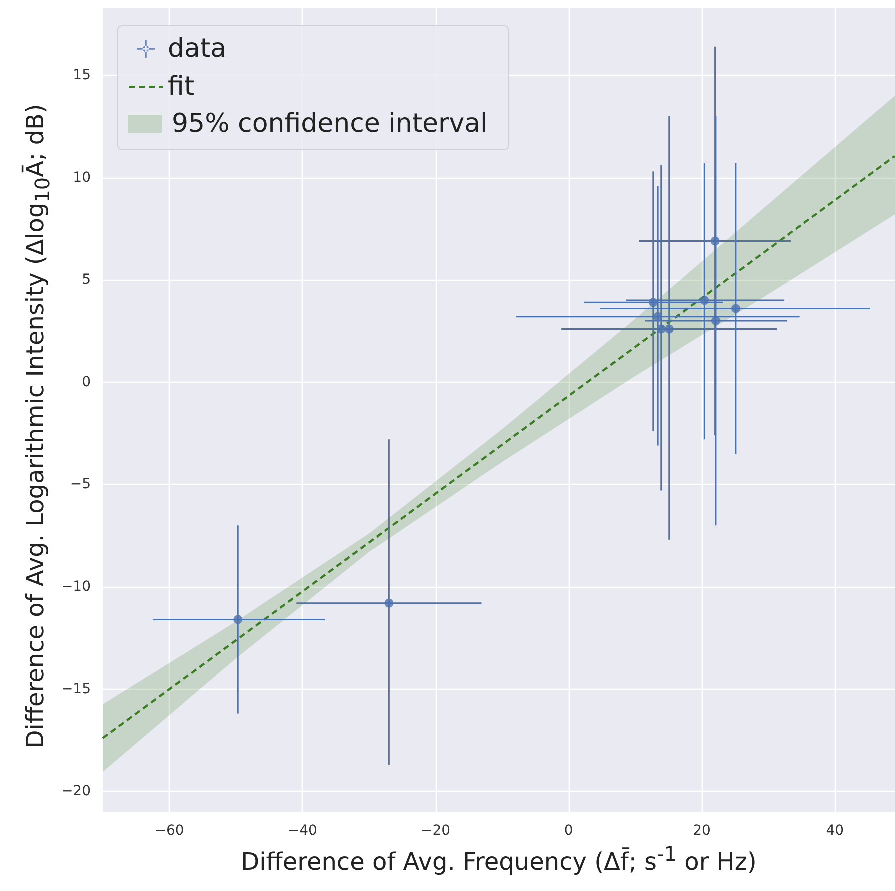 The width and height of the screenshot is (895, 891). Describe the element at coordinates (80, 484) in the screenshot. I see `y-tick-label: −5` at that location.